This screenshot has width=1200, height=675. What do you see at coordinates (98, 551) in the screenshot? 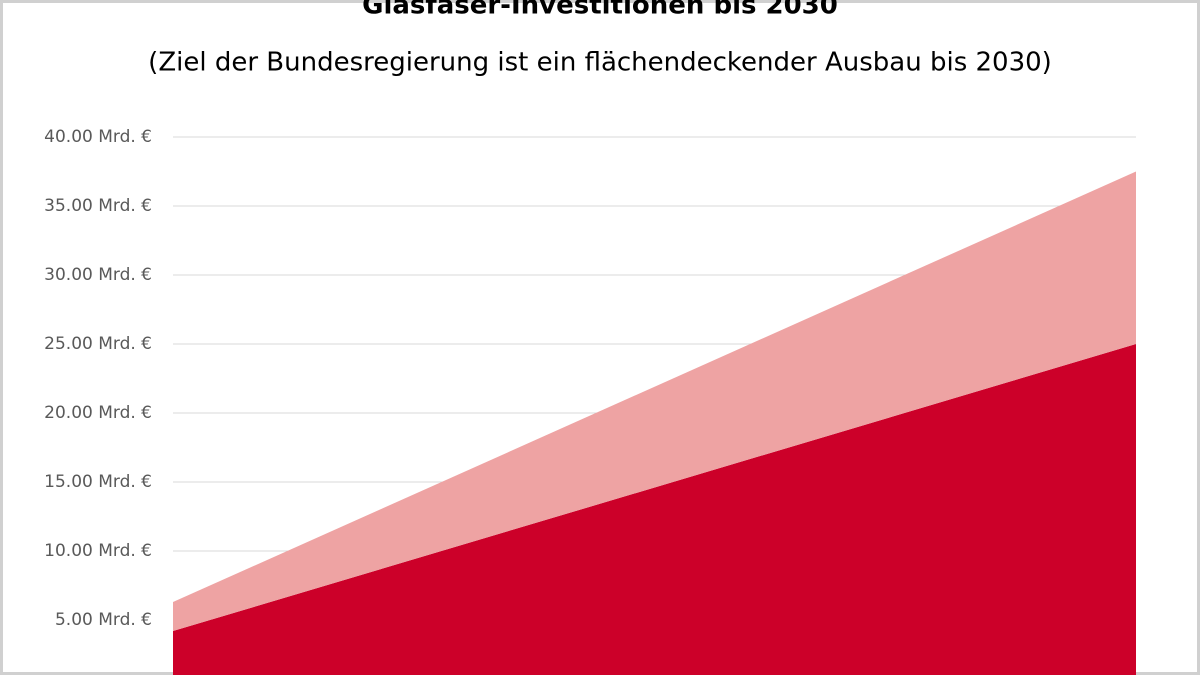
I see `y-tick-label: 10.00 Mrd. €` at bounding box center [98, 551].